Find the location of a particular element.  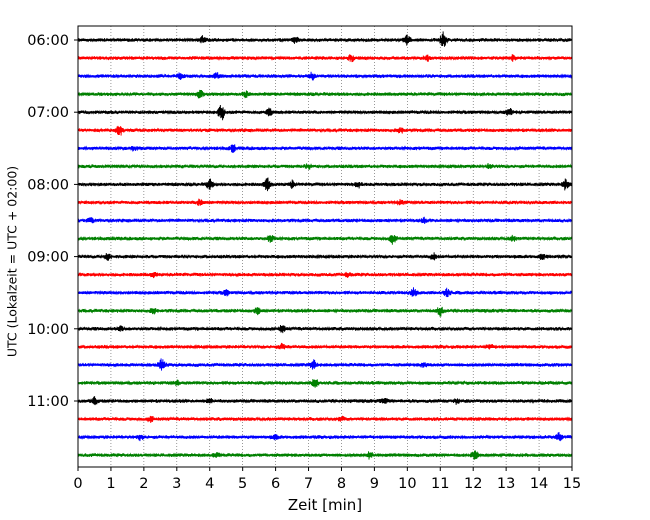

x-tick-label-2: 2 is located at coordinates (143, 484).